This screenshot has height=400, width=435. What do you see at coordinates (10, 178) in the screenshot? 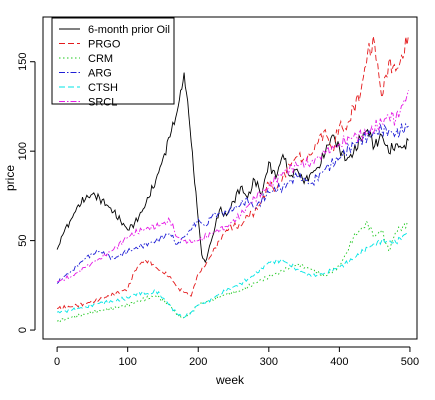
I see `y-axis-title: price` at bounding box center [10, 178].